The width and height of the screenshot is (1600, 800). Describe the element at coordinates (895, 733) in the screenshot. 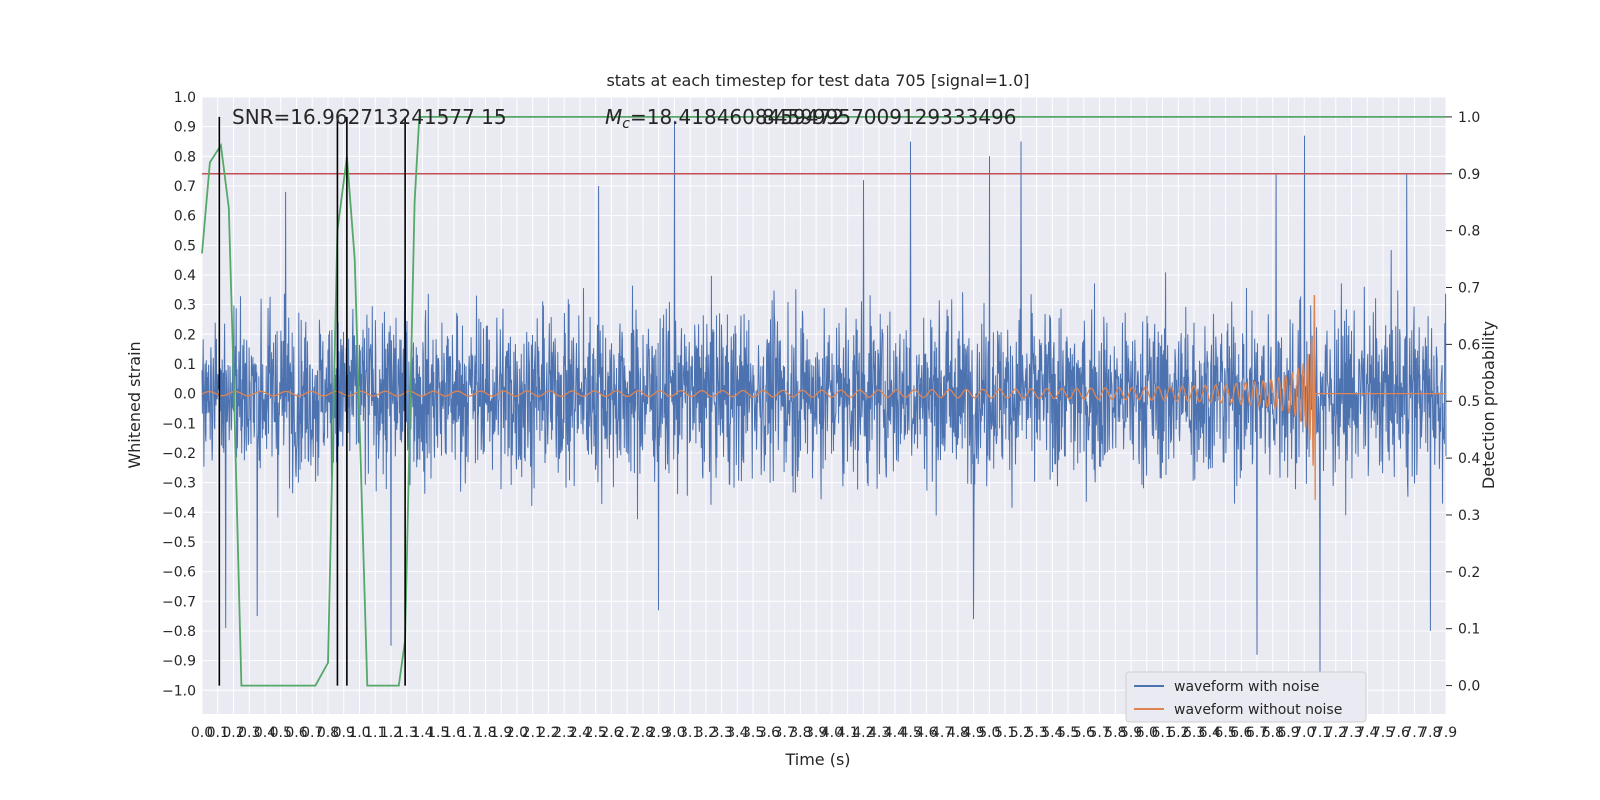

I see `x-tick-label: 4.4` at that location.